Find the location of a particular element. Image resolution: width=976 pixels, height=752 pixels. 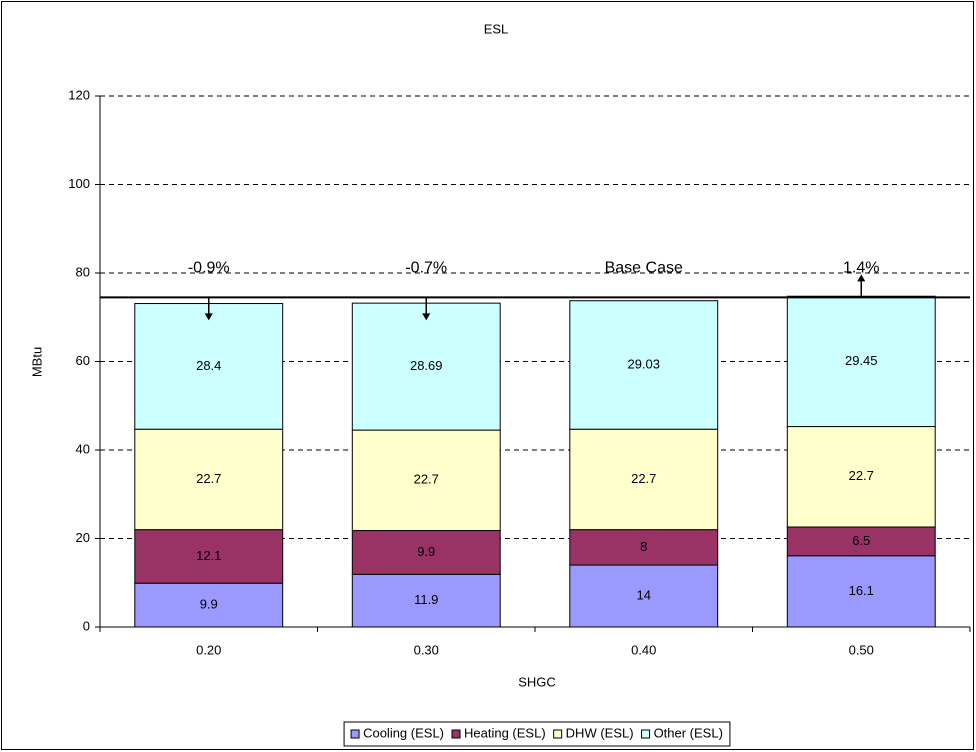

data-label: 16.1 is located at coordinates (861, 590).